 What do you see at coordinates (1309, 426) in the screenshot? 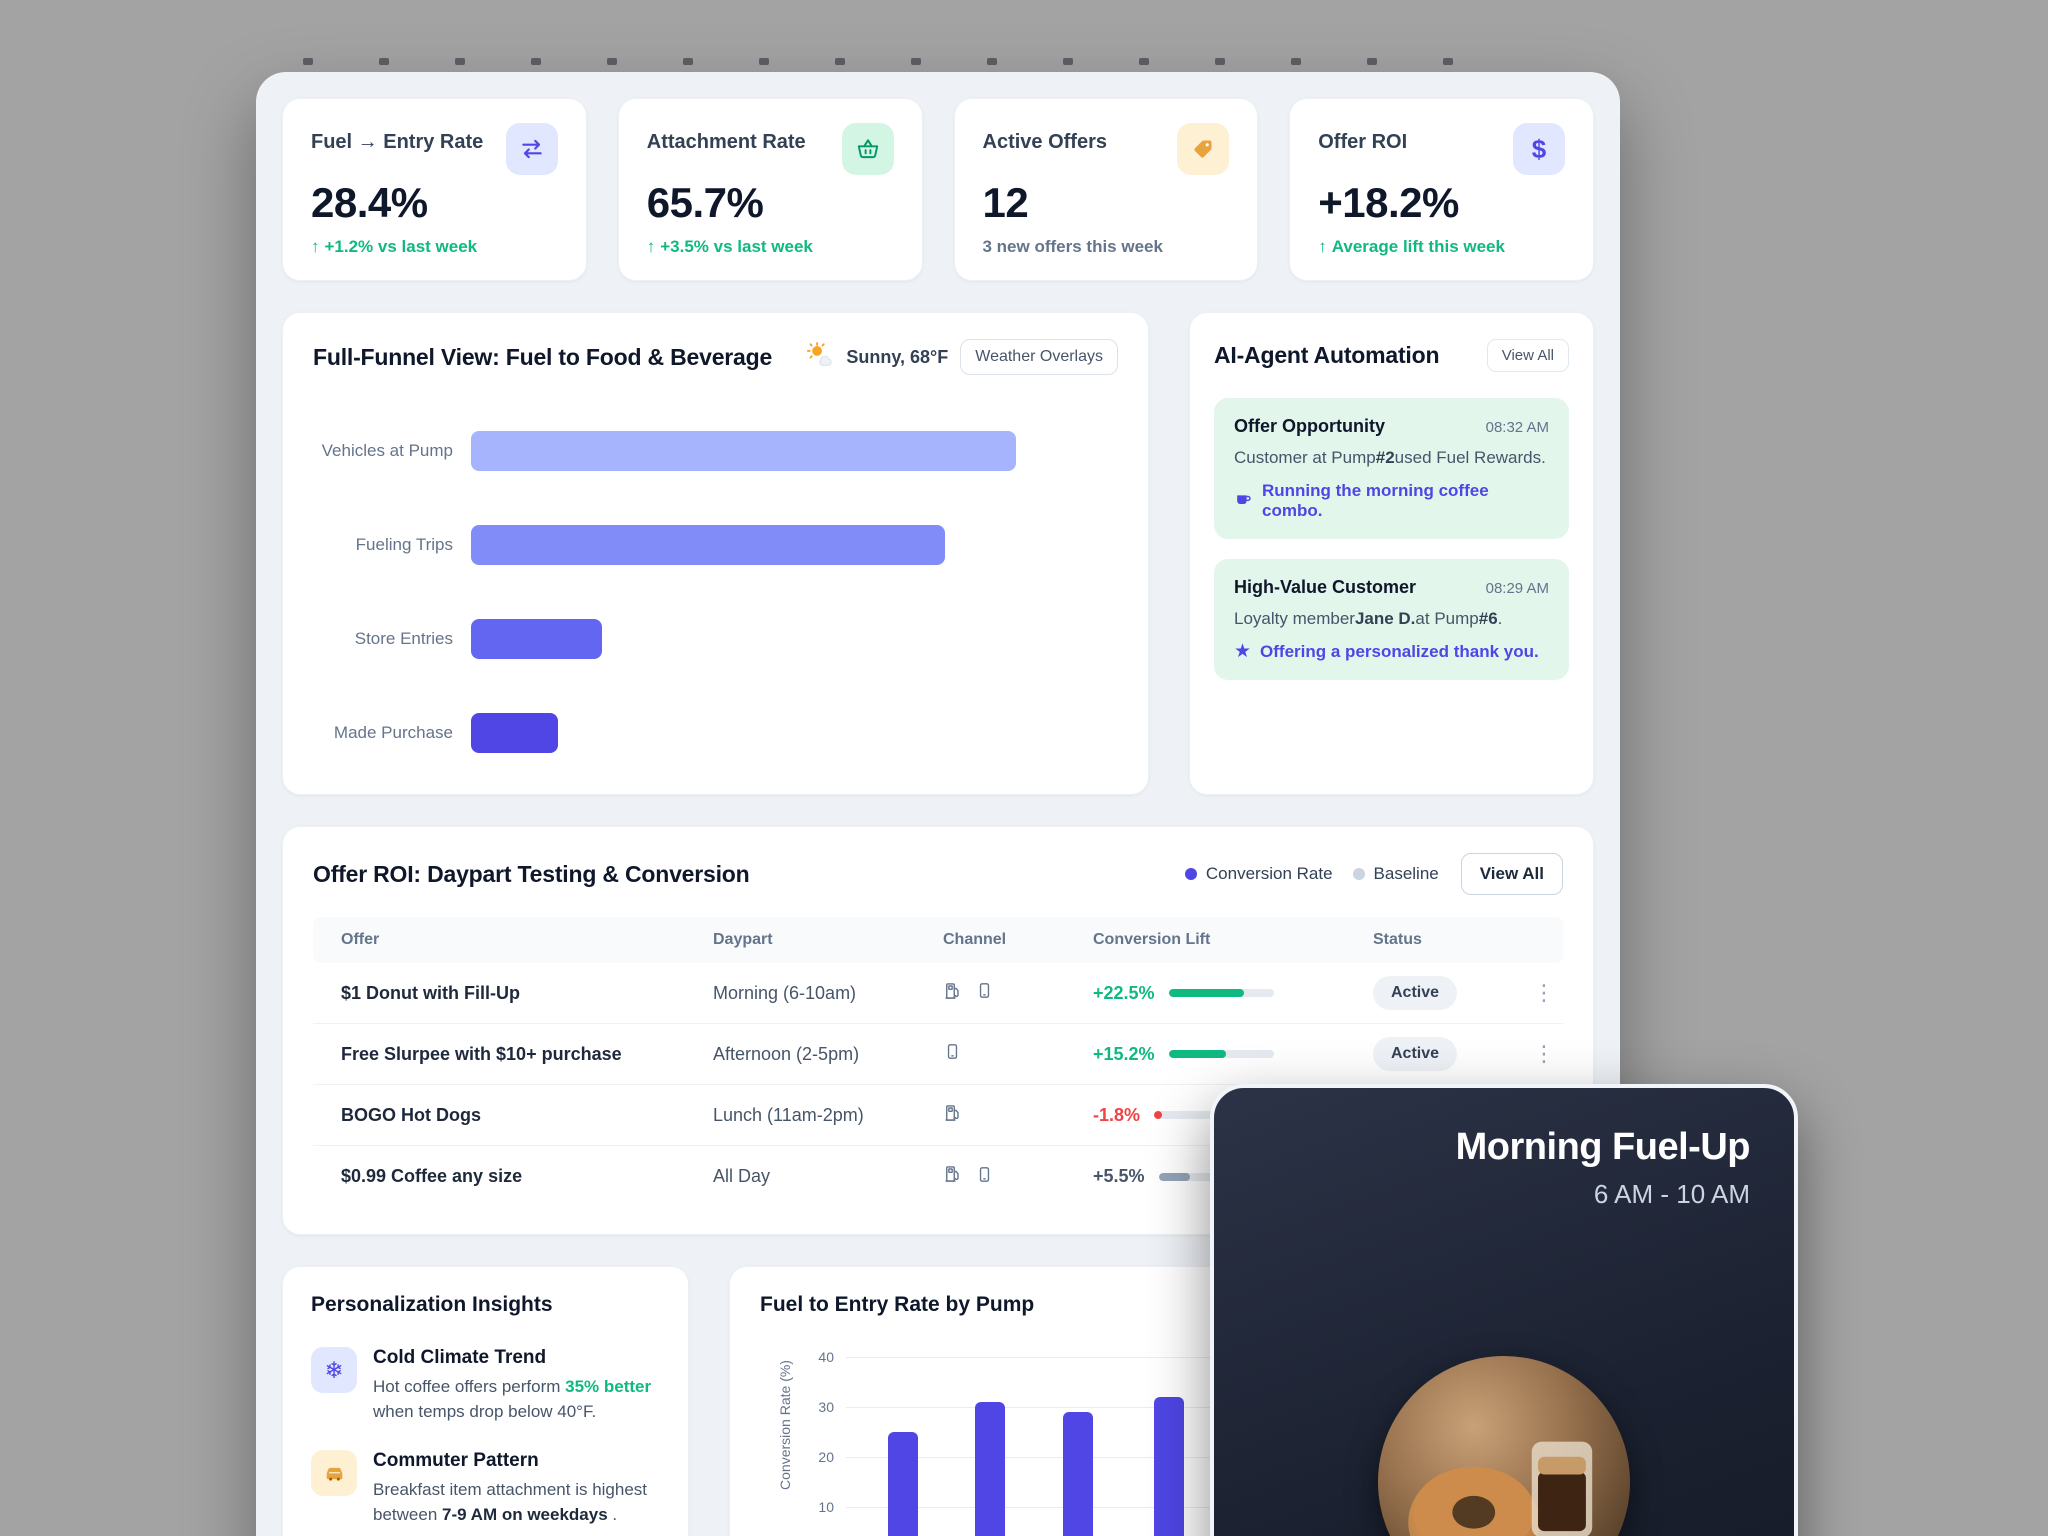
I see `alert-title: Offer Opportunity` at bounding box center [1309, 426].